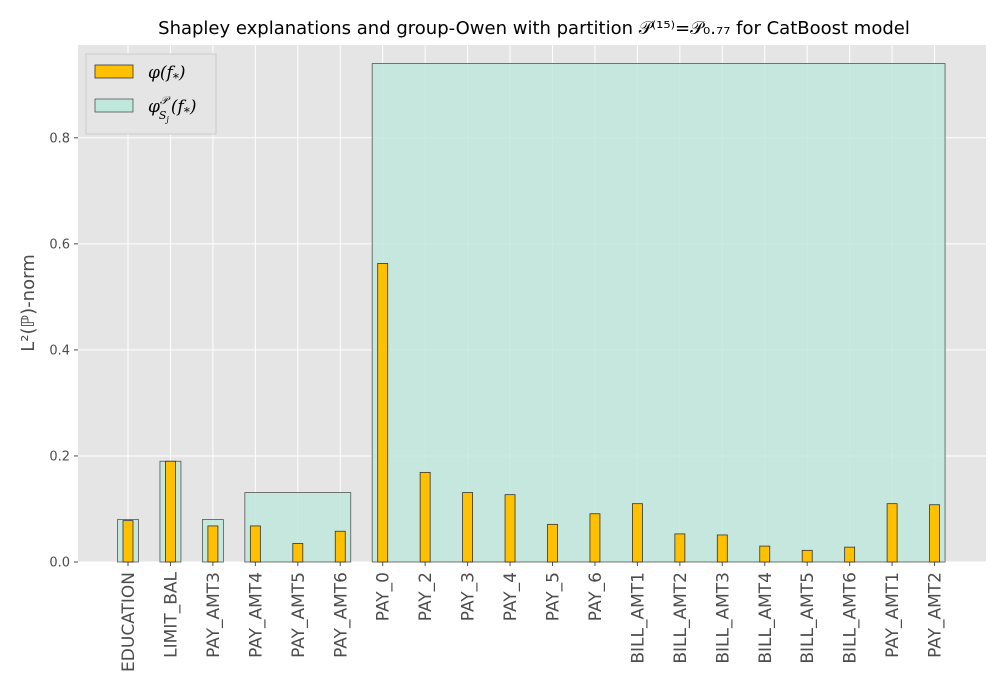  What do you see at coordinates (936, 615) in the screenshot?
I see `x-tick-label: PAY_AMT2` at bounding box center [936, 615].